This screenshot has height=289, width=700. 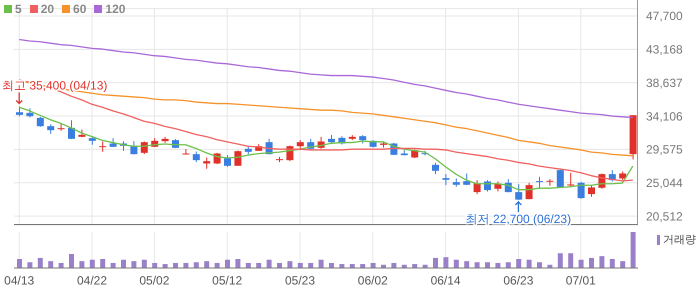 I want to click on x-tick-label: 07/01, so click(x=581, y=281).